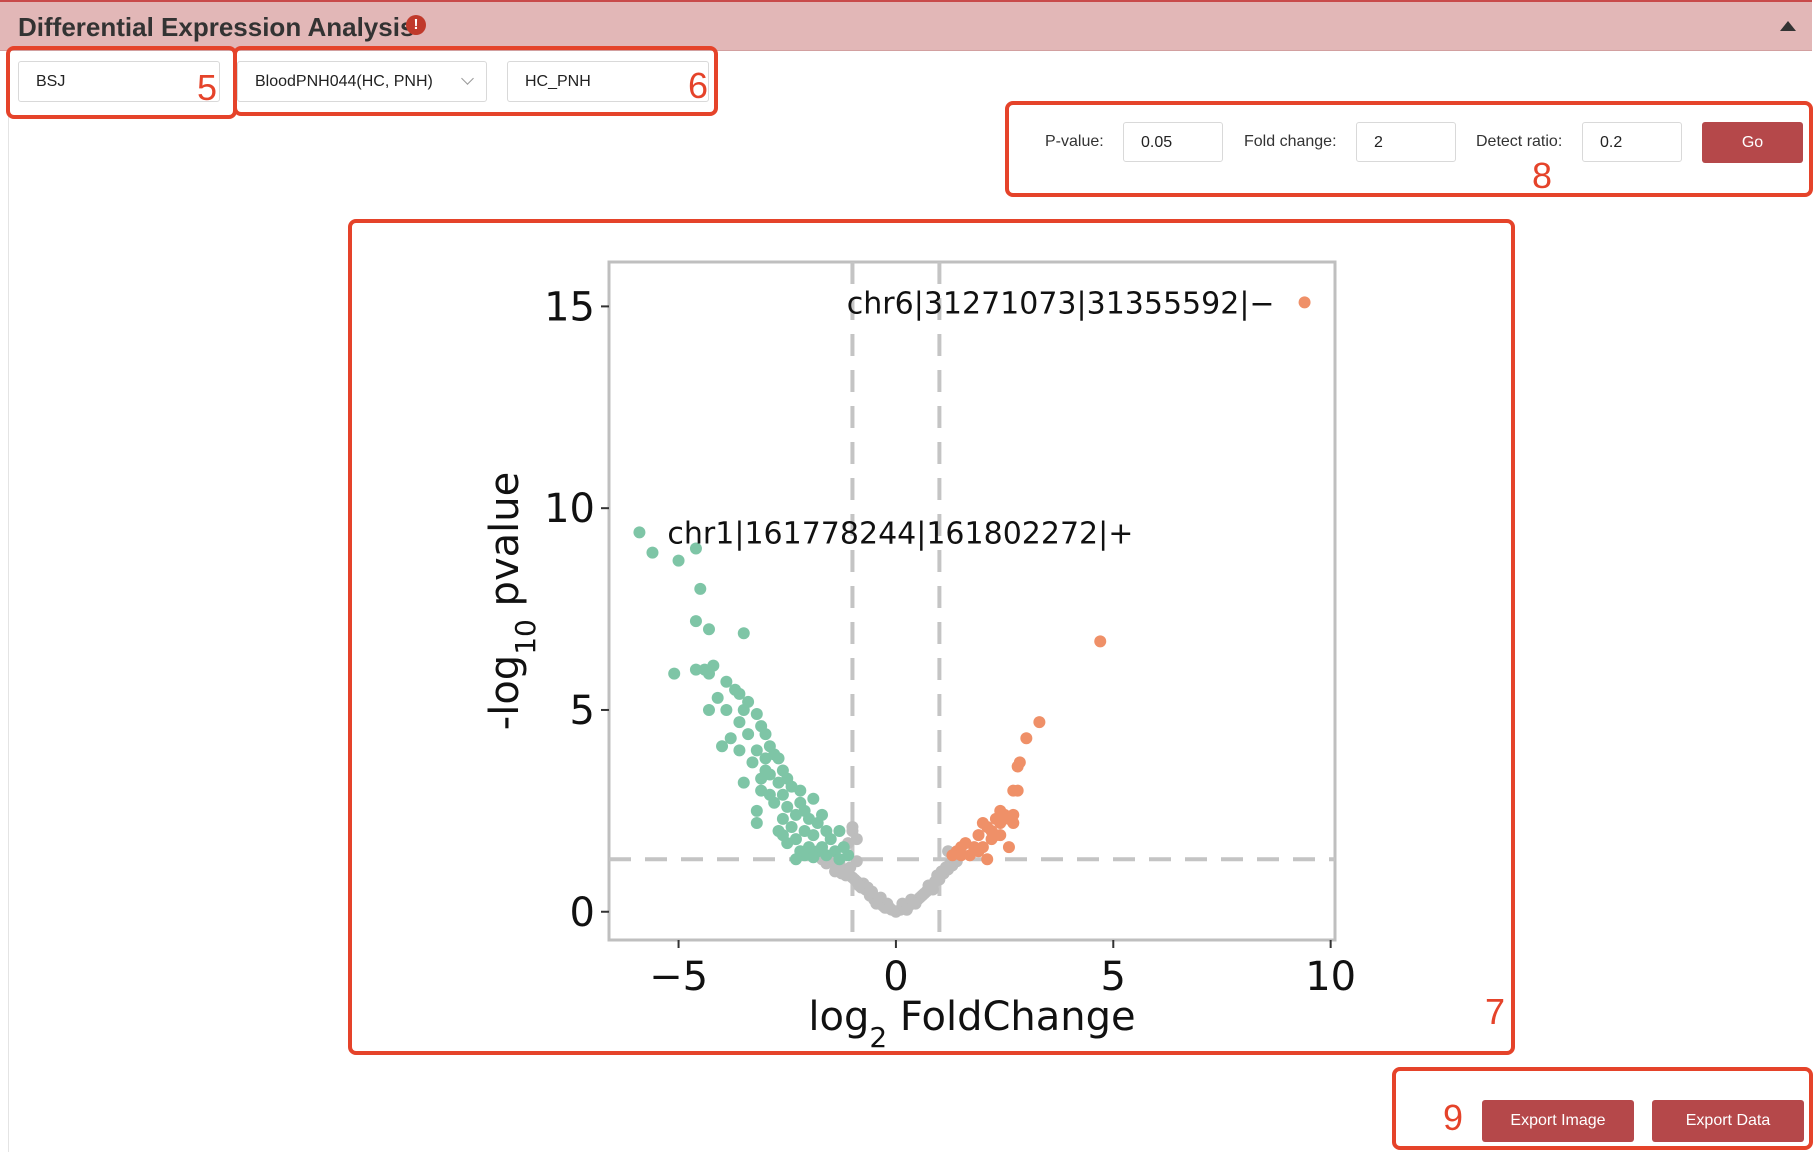 Image resolution: width=1816 pixels, height=1152 pixels. I want to click on x-tick-label: 0, so click(895, 977).